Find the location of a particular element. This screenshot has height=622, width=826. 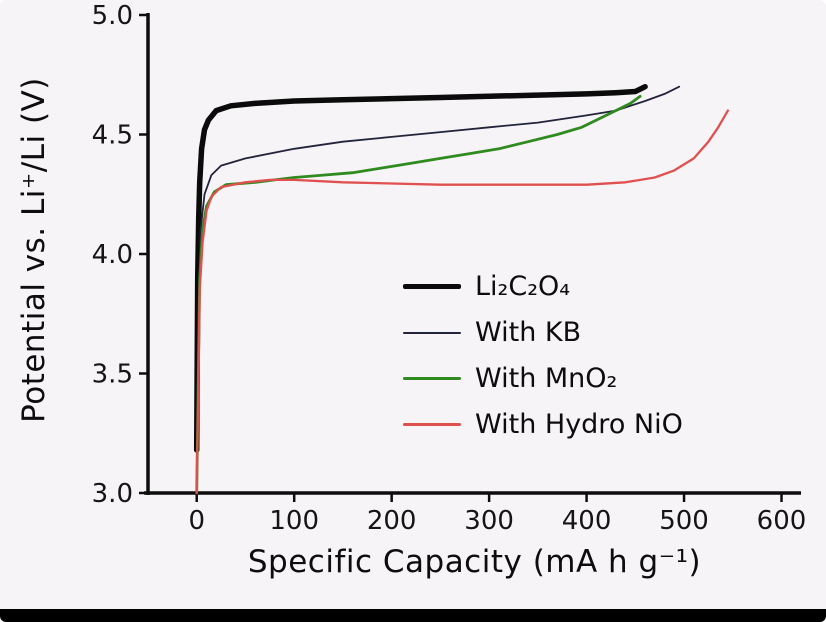

x-tick-label: 200 is located at coordinates (392, 521).